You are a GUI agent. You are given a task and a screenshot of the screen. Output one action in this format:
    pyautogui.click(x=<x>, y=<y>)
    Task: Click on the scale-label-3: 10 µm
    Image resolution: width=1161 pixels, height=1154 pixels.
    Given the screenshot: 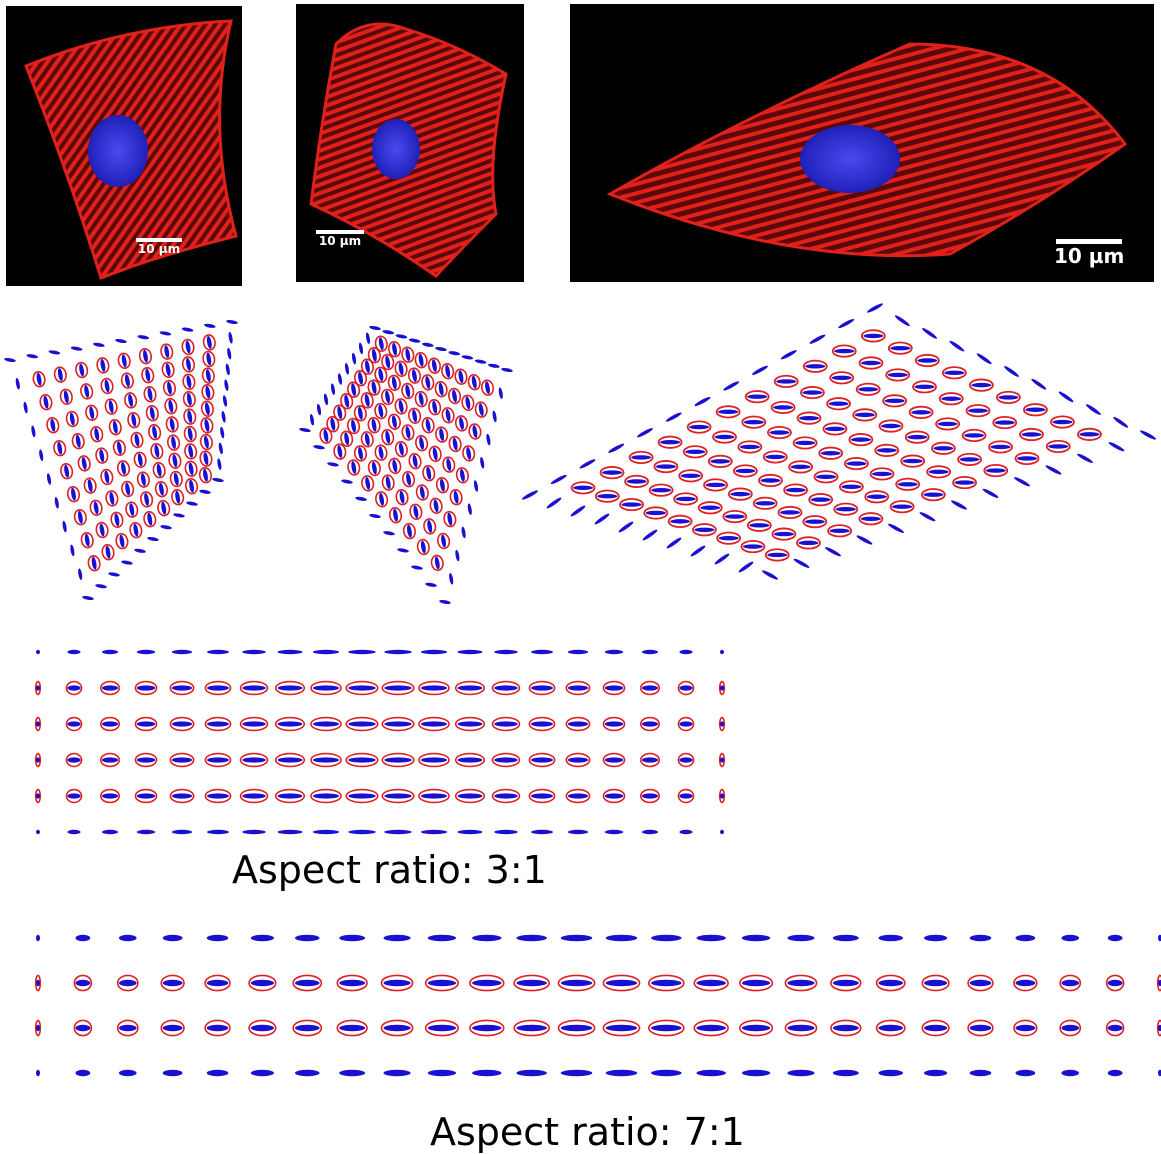 What is the action you would take?
    pyautogui.click(x=1089, y=256)
    